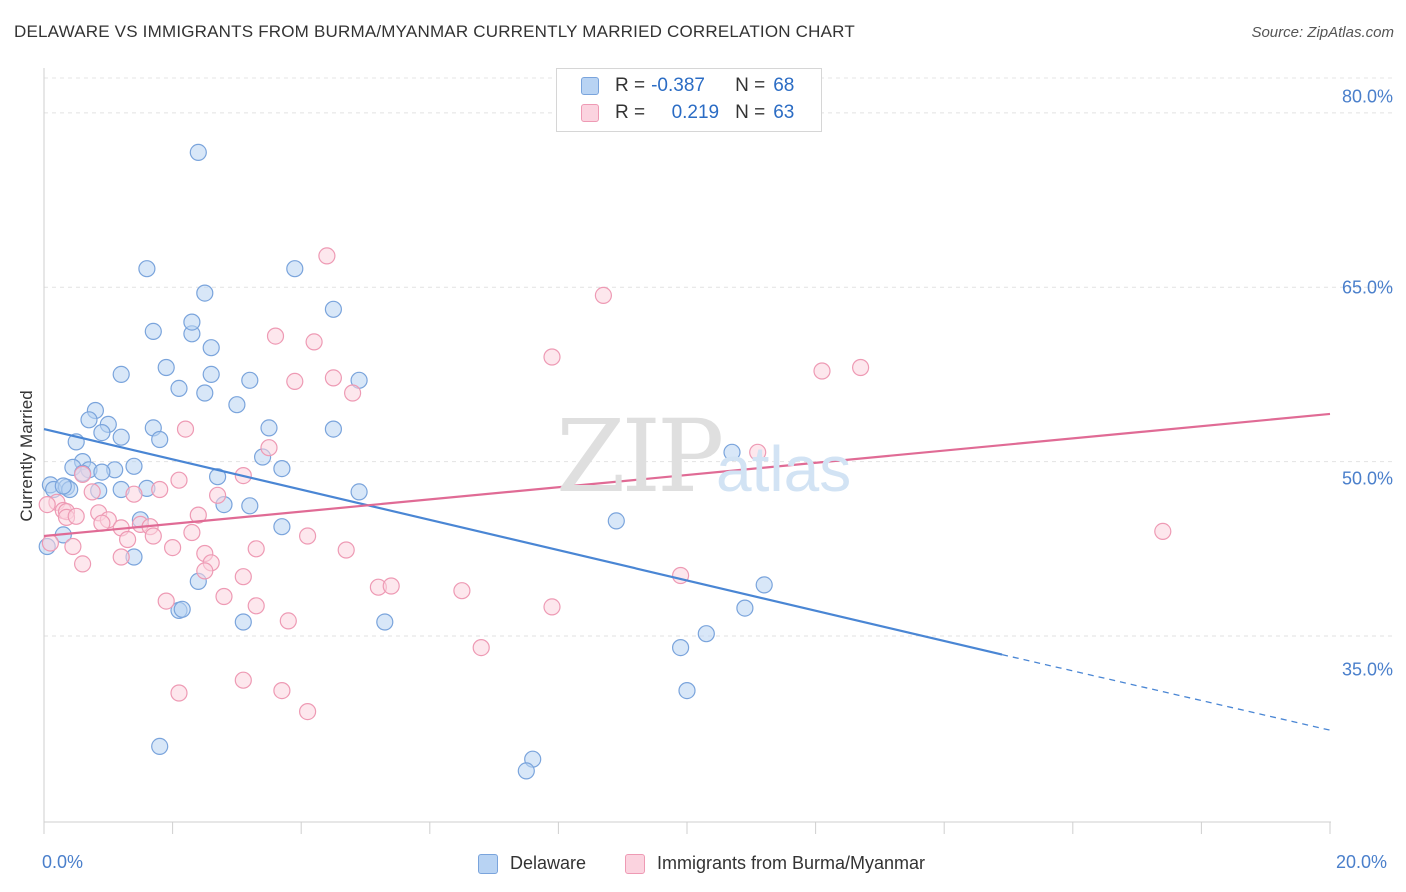 The image size is (1406, 892). I want to click on y-tick-label: 35.0%, so click(1367, 669).